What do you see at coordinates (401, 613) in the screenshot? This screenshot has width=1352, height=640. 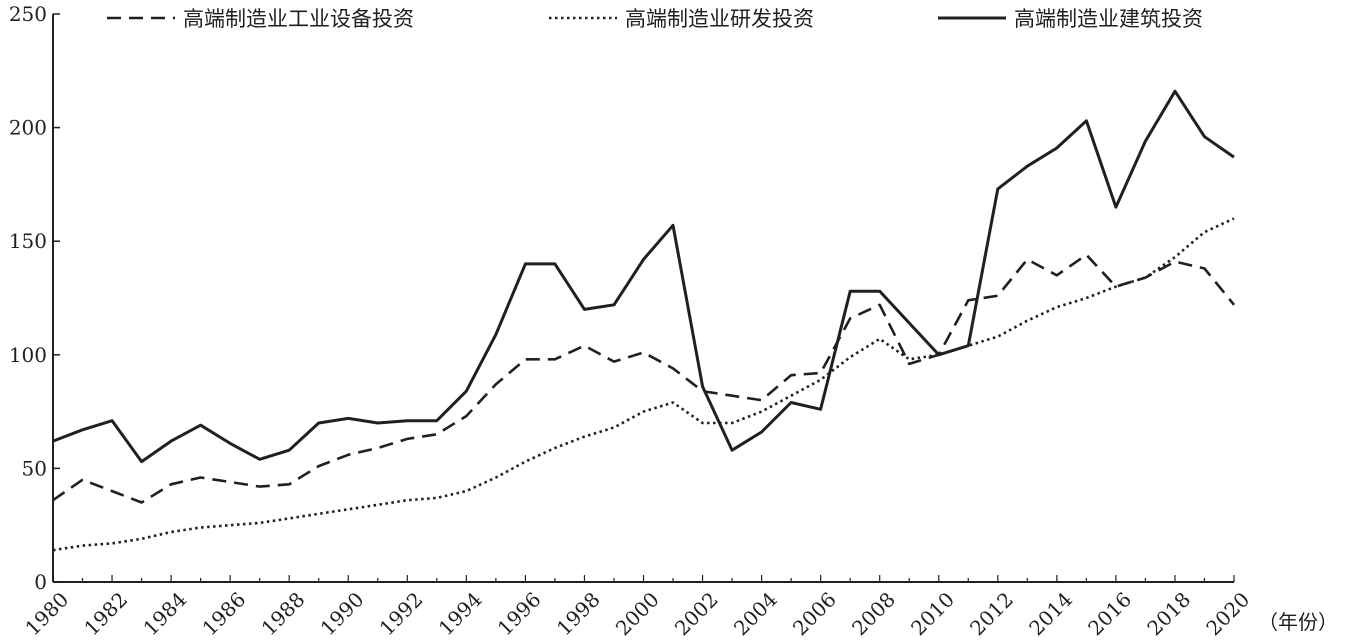 I see `x-tick-label: 1992` at bounding box center [401, 613].